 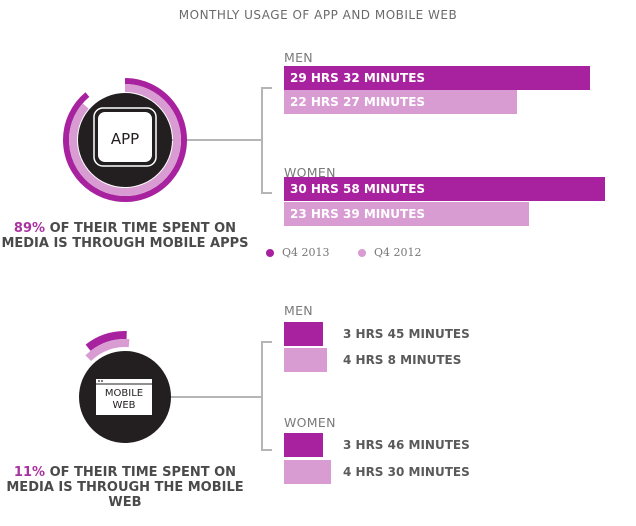 I want to click on app-icon, so click(x=125, y=137).